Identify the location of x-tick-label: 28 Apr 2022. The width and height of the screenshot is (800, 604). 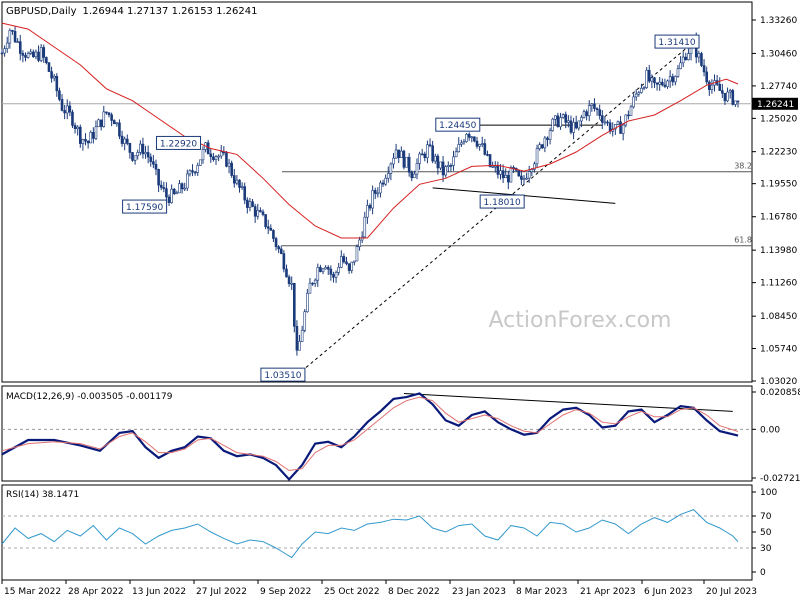
(96, 592).